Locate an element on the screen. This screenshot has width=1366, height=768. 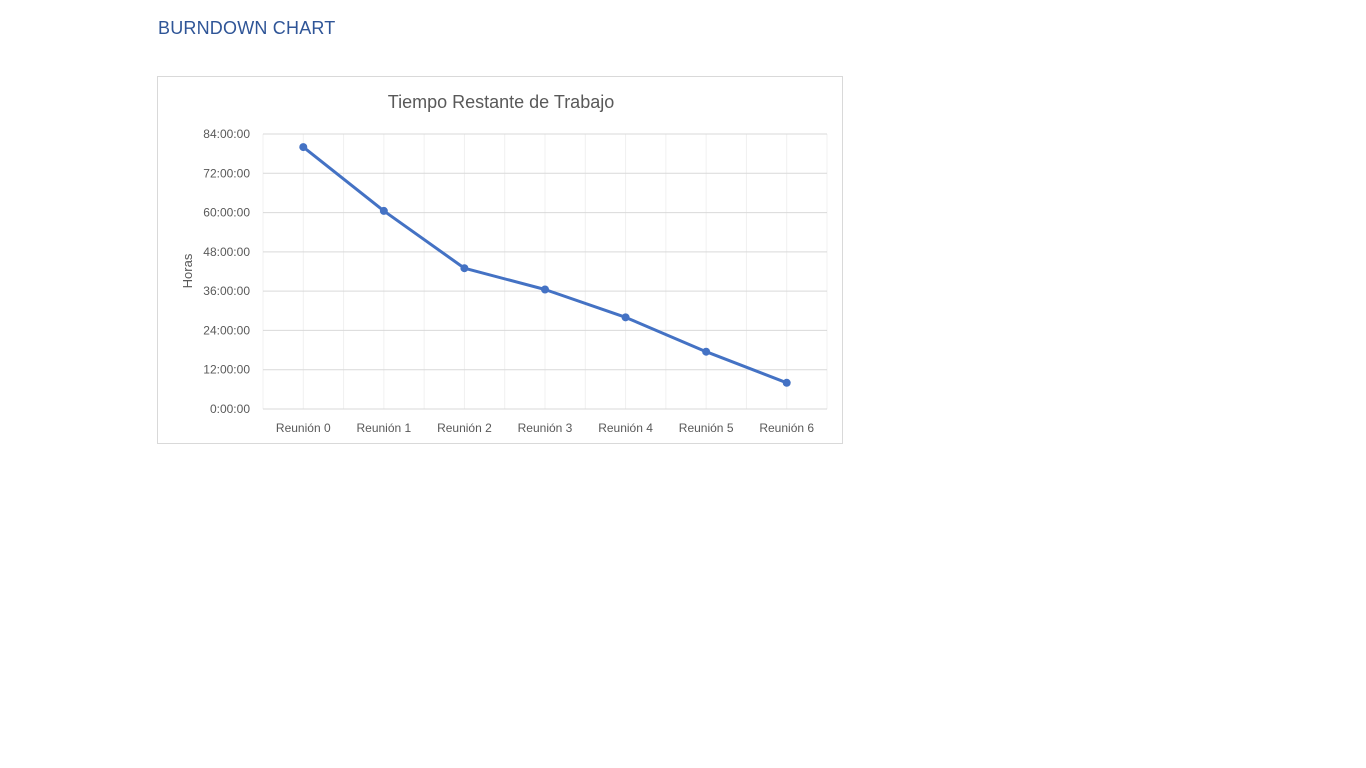
gridlines is located at coordinates (545, 271).